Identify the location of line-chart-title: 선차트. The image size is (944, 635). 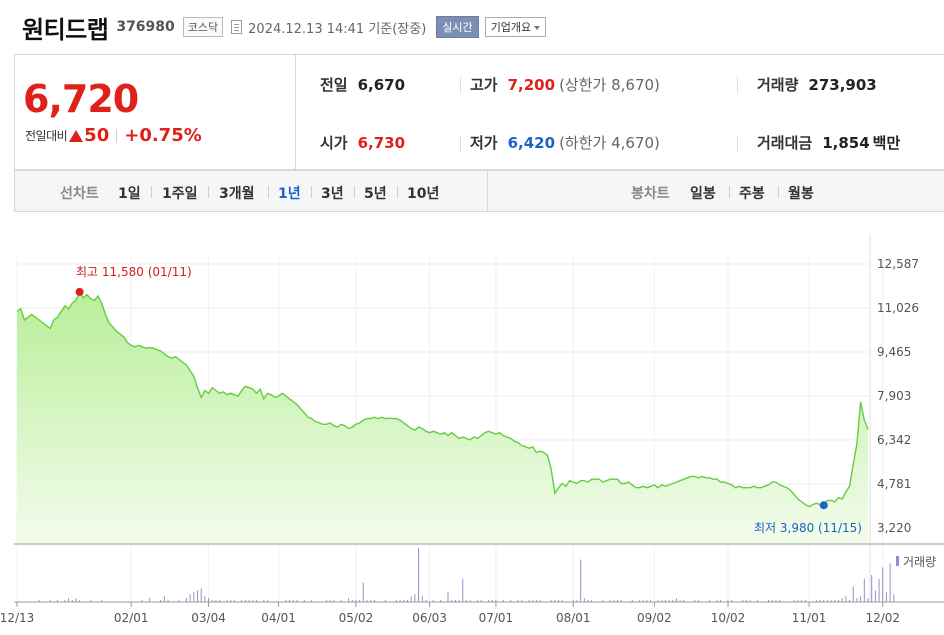
(79, 194).